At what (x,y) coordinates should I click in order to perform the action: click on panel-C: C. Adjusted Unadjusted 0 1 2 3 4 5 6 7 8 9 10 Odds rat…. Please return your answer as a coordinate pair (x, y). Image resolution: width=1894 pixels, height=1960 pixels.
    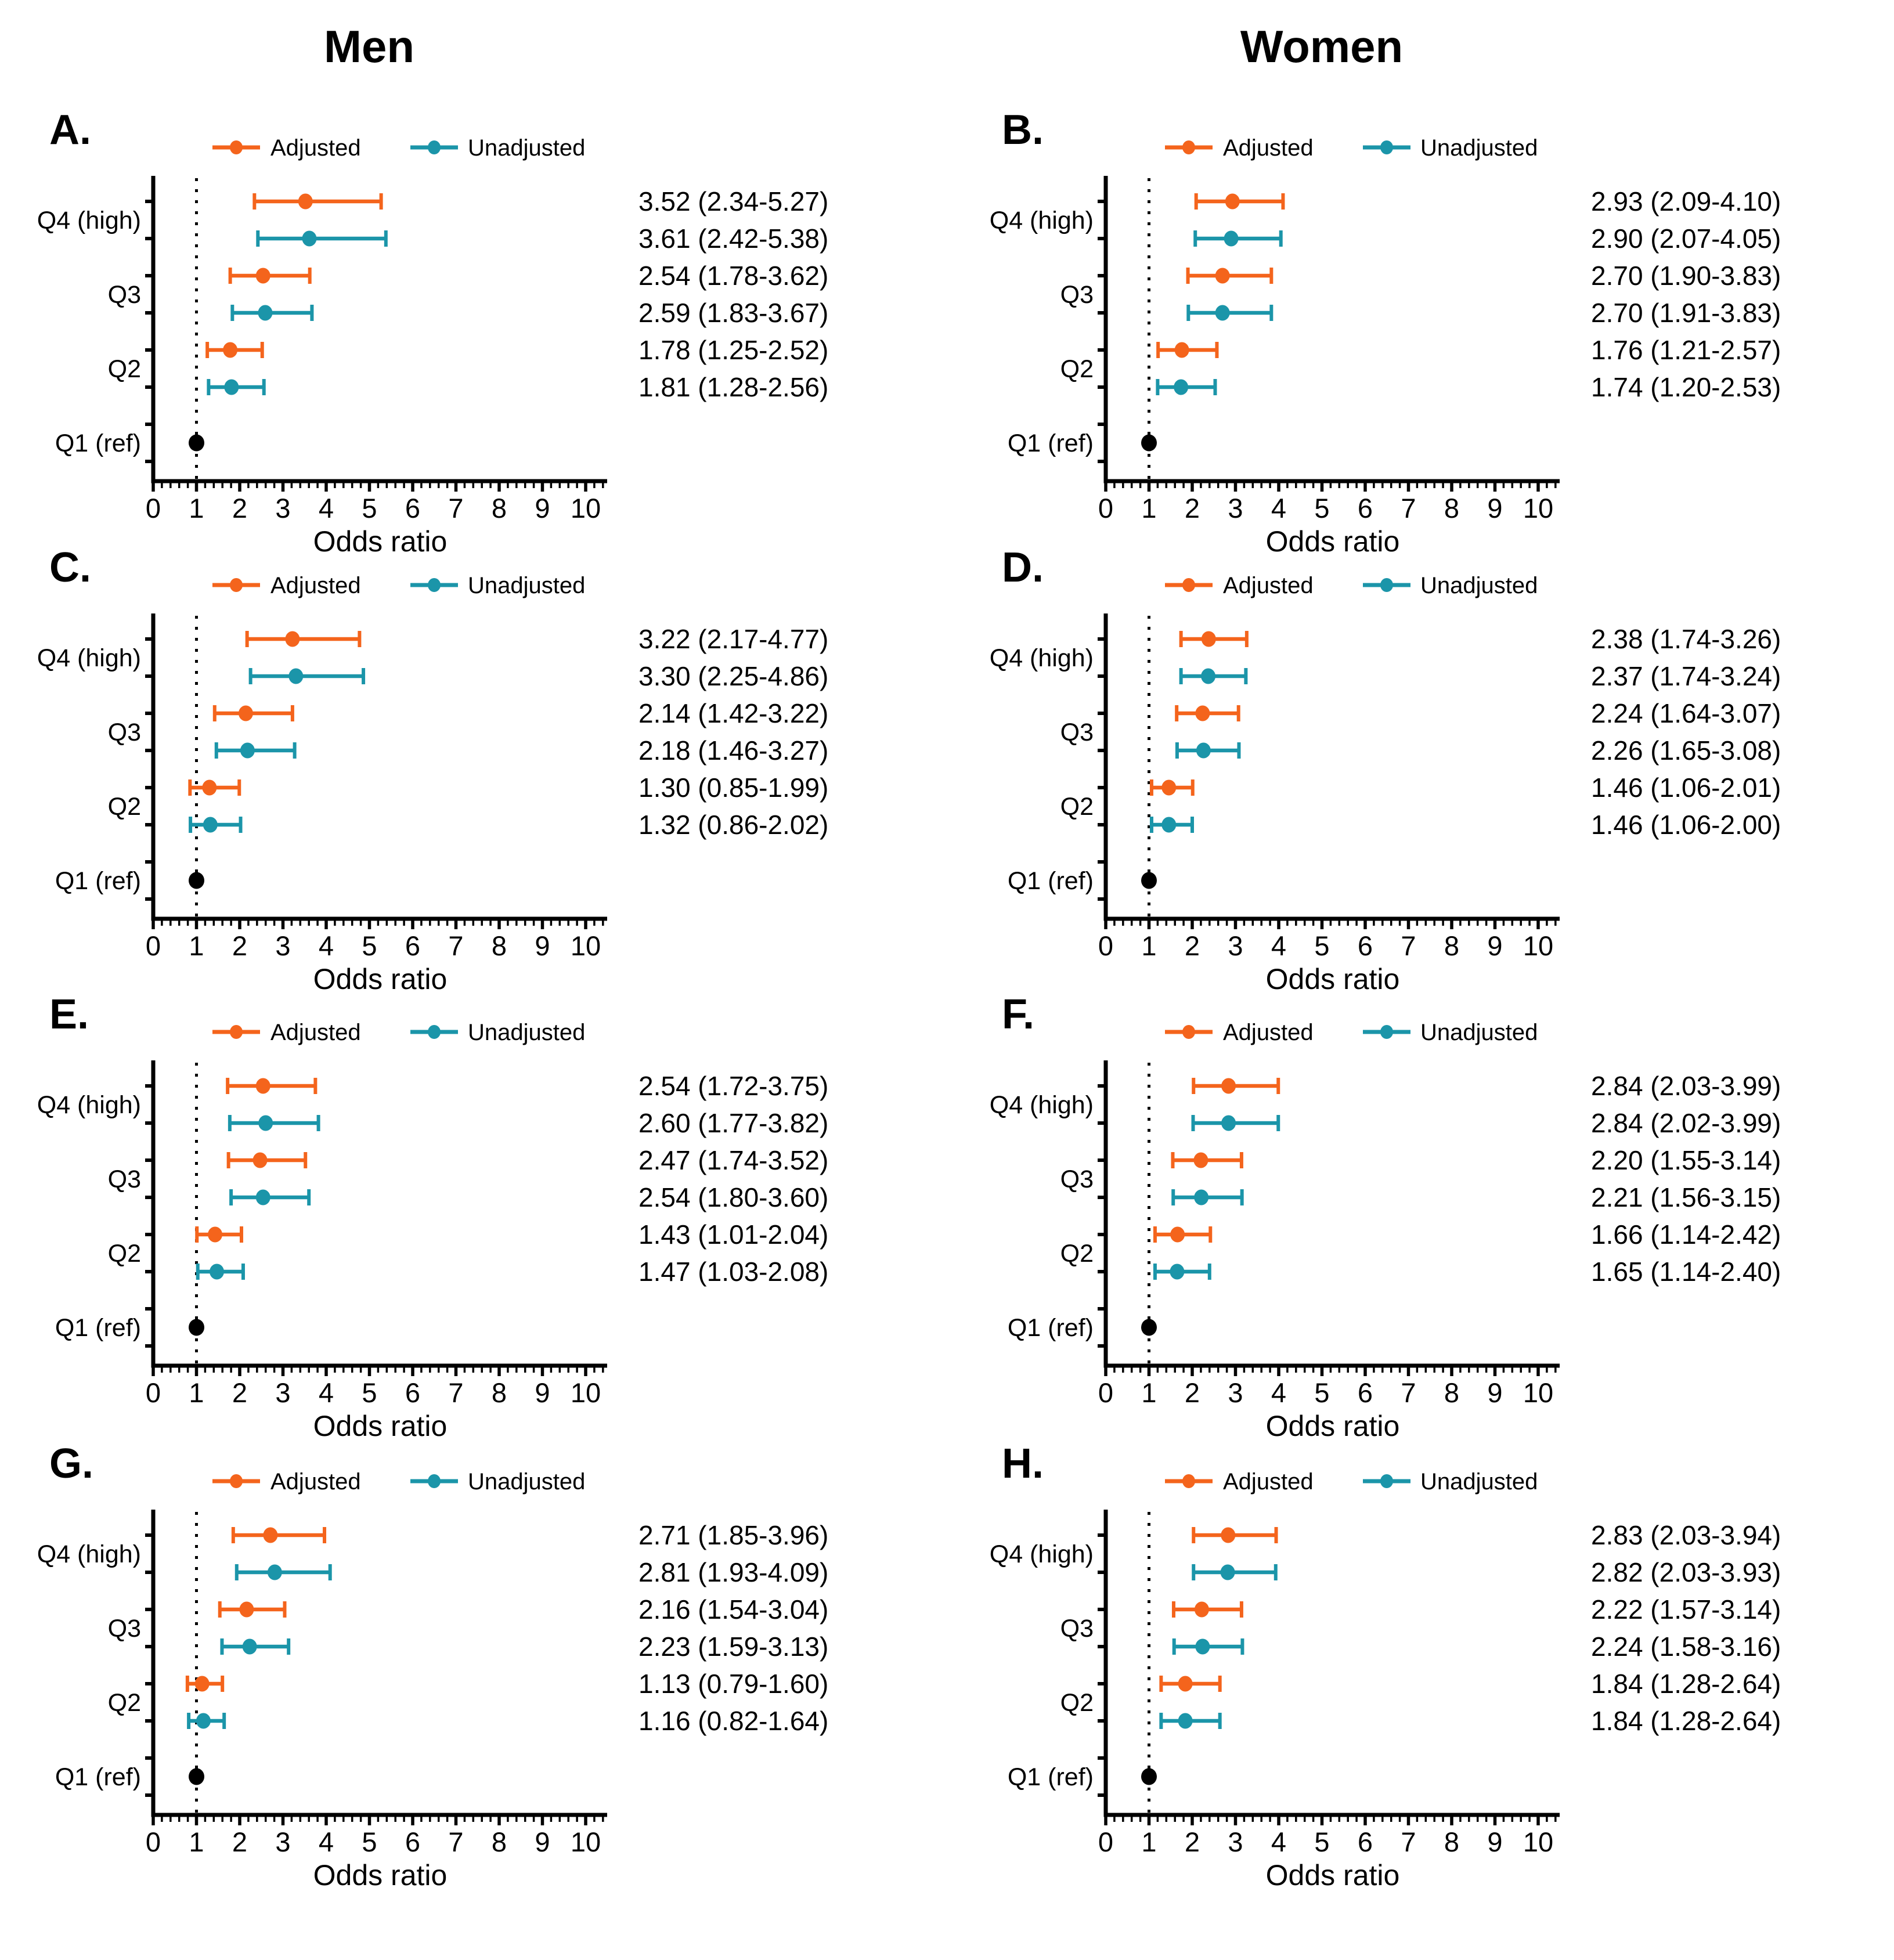
    Looking at the image, I should click on (433, 769).